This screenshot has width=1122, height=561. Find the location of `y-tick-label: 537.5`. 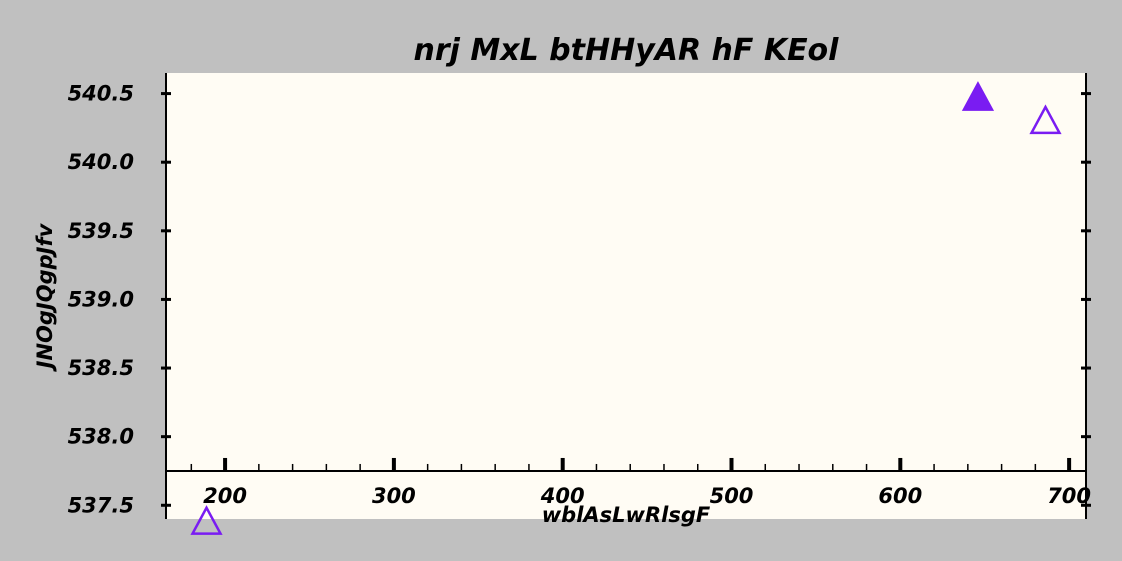

y-tick-label: 537.5 is located at coordinates (101, 505).